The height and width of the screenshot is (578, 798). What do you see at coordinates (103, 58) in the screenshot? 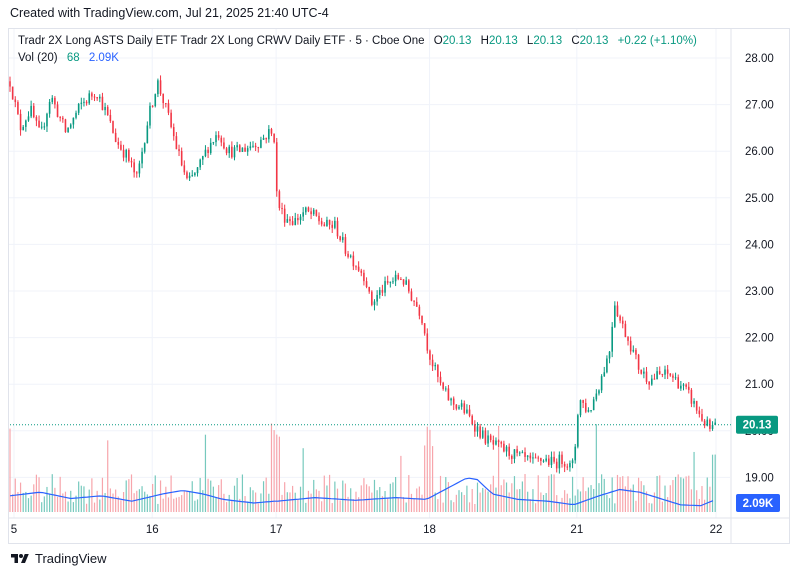
I see `legend-volume-ma-value: 2.09K` at bounding box center [103, 58].